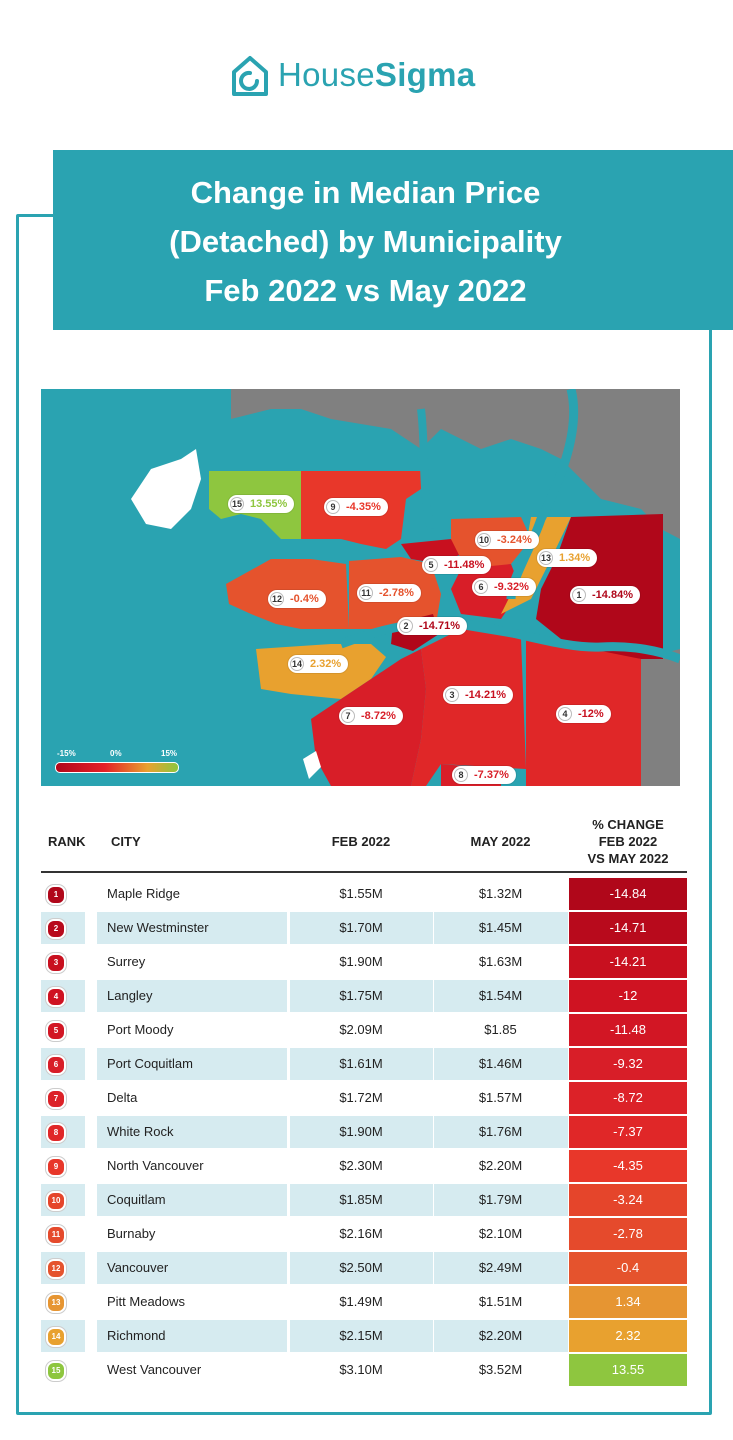 This screenshot has width=733, height=1440. I want to click on feb-price: $2.09M, so click(361, 1029).